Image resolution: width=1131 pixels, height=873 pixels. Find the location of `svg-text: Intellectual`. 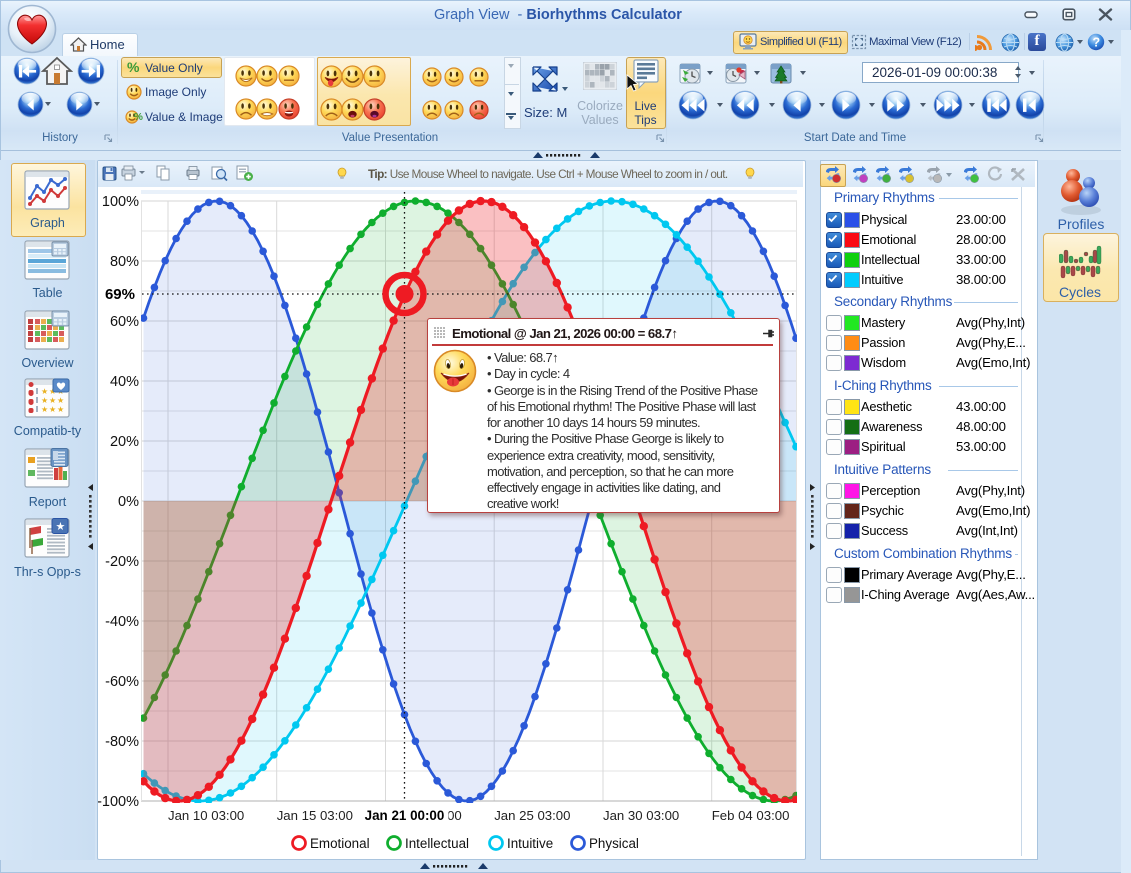

svg-text: Intellectual is located at coordinates (437, 843).